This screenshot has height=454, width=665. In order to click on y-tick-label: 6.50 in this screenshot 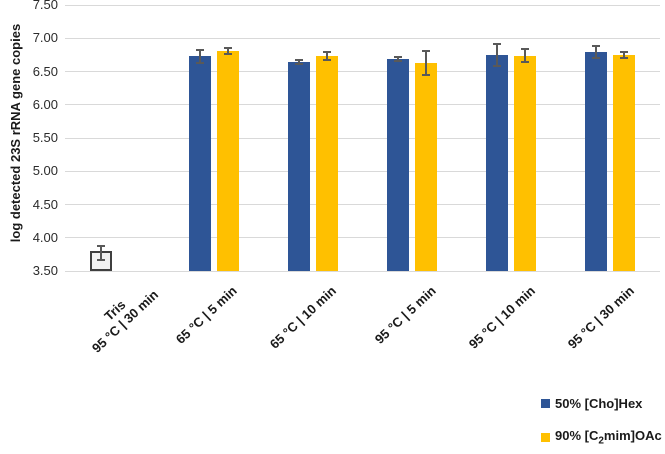, I will do `click(45, 71)`.